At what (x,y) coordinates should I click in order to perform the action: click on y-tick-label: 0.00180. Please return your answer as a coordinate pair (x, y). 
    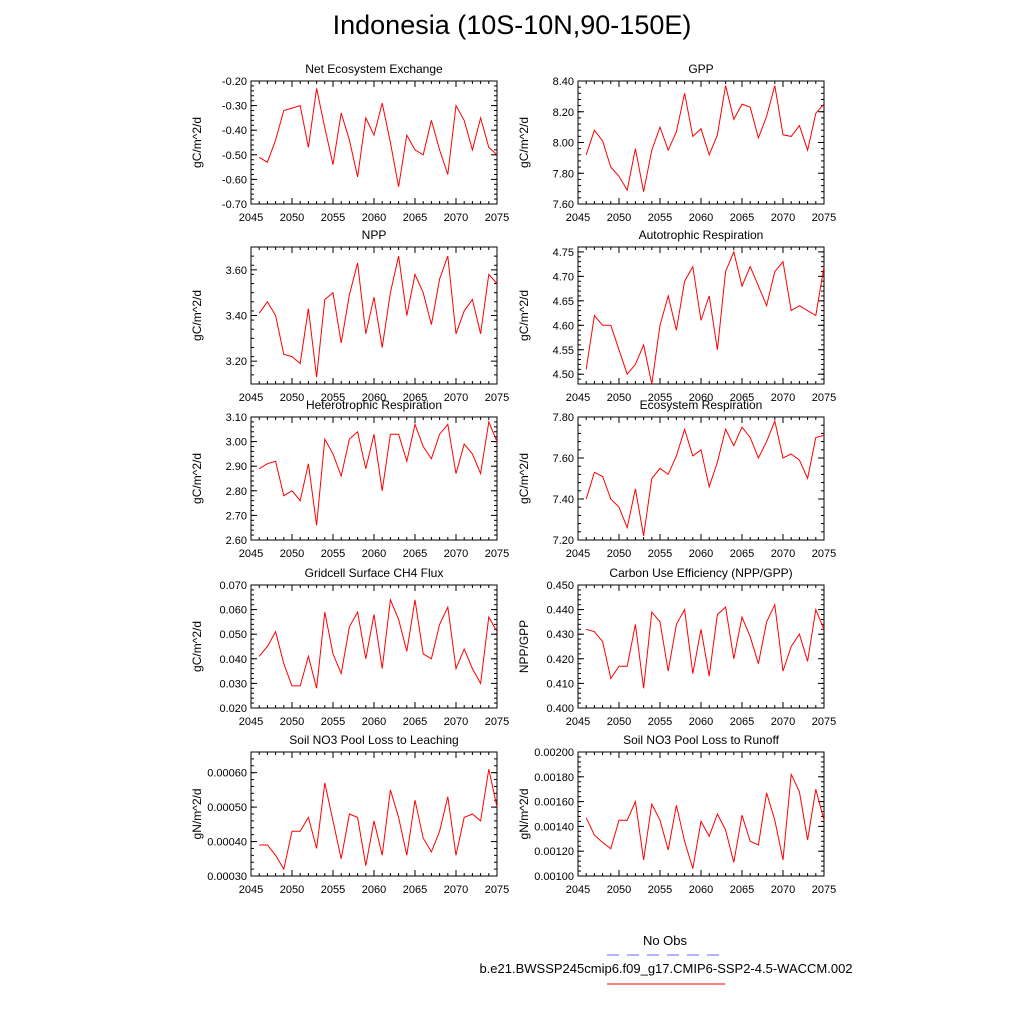
    Looking at the image, I should click on (554, 778).